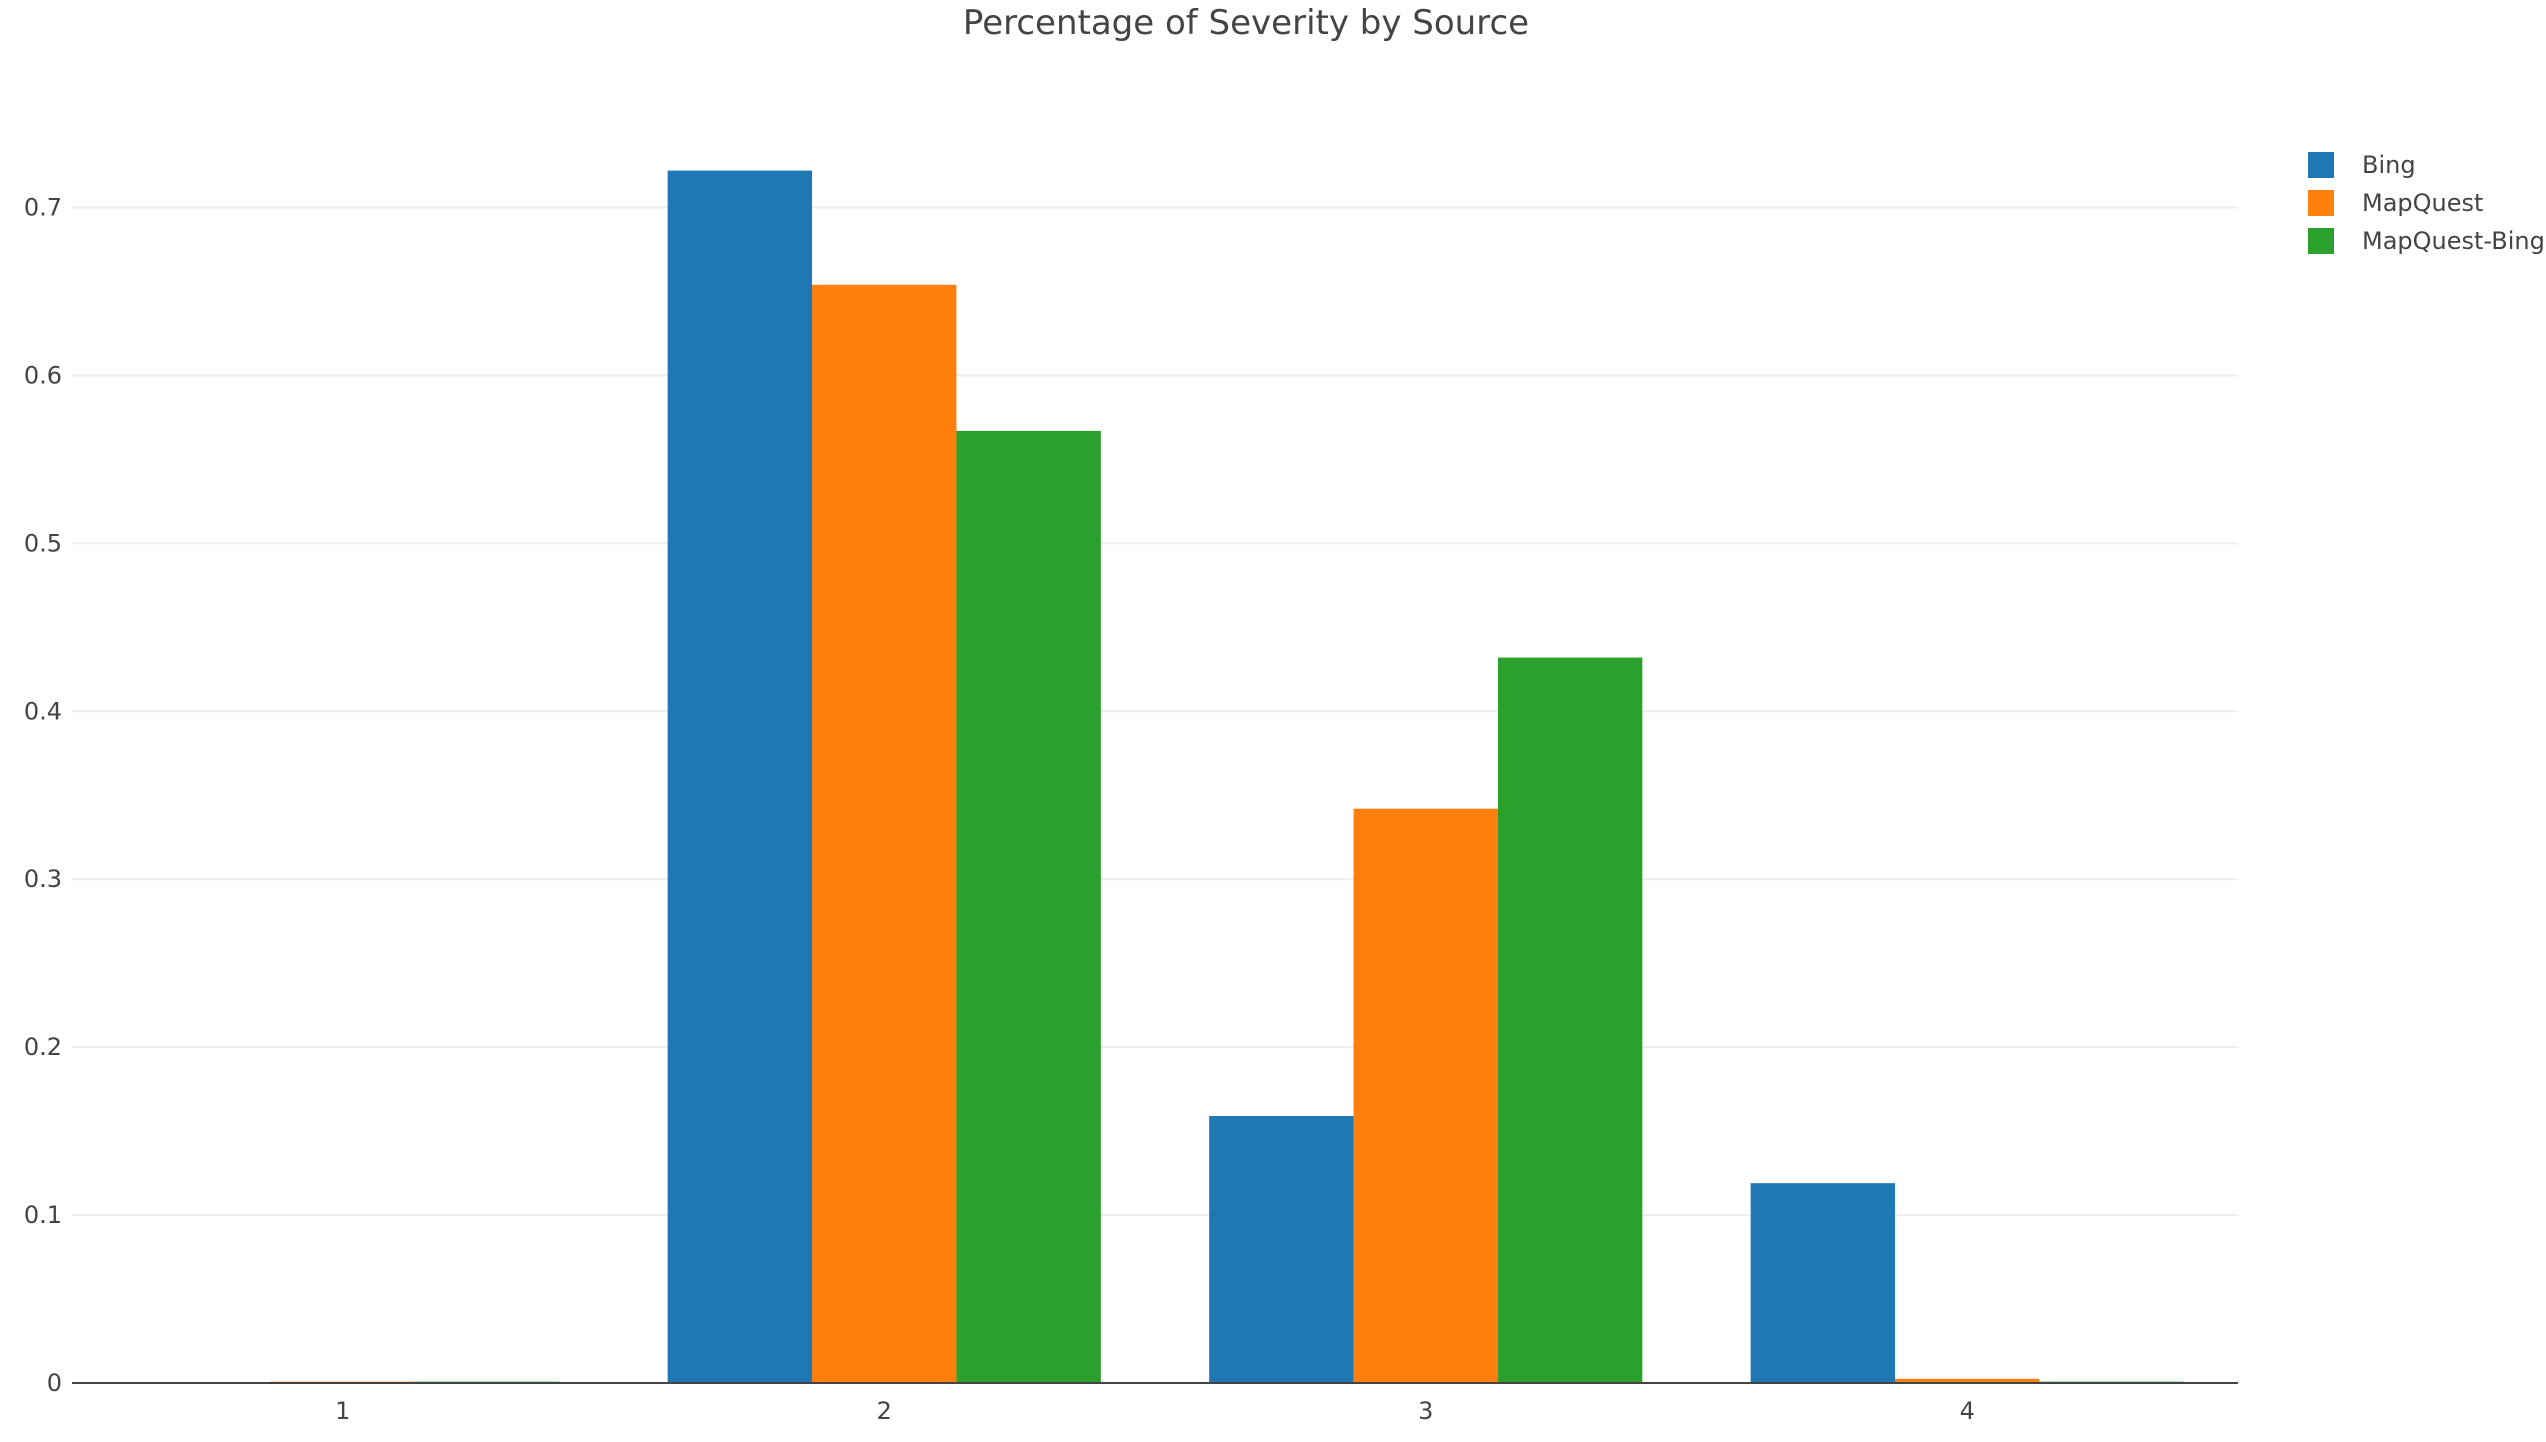  What do you see at coordinates (1425, 1411) in the screenshot?
I see `x-tick-label: 3` at bounding box center [1425, 1411].